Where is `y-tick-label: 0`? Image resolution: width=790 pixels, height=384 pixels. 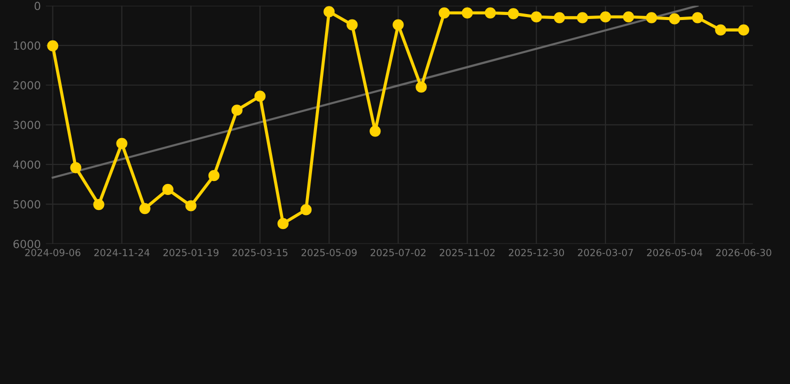 y-tick-label: 0 is located at coordinates (37, 6).